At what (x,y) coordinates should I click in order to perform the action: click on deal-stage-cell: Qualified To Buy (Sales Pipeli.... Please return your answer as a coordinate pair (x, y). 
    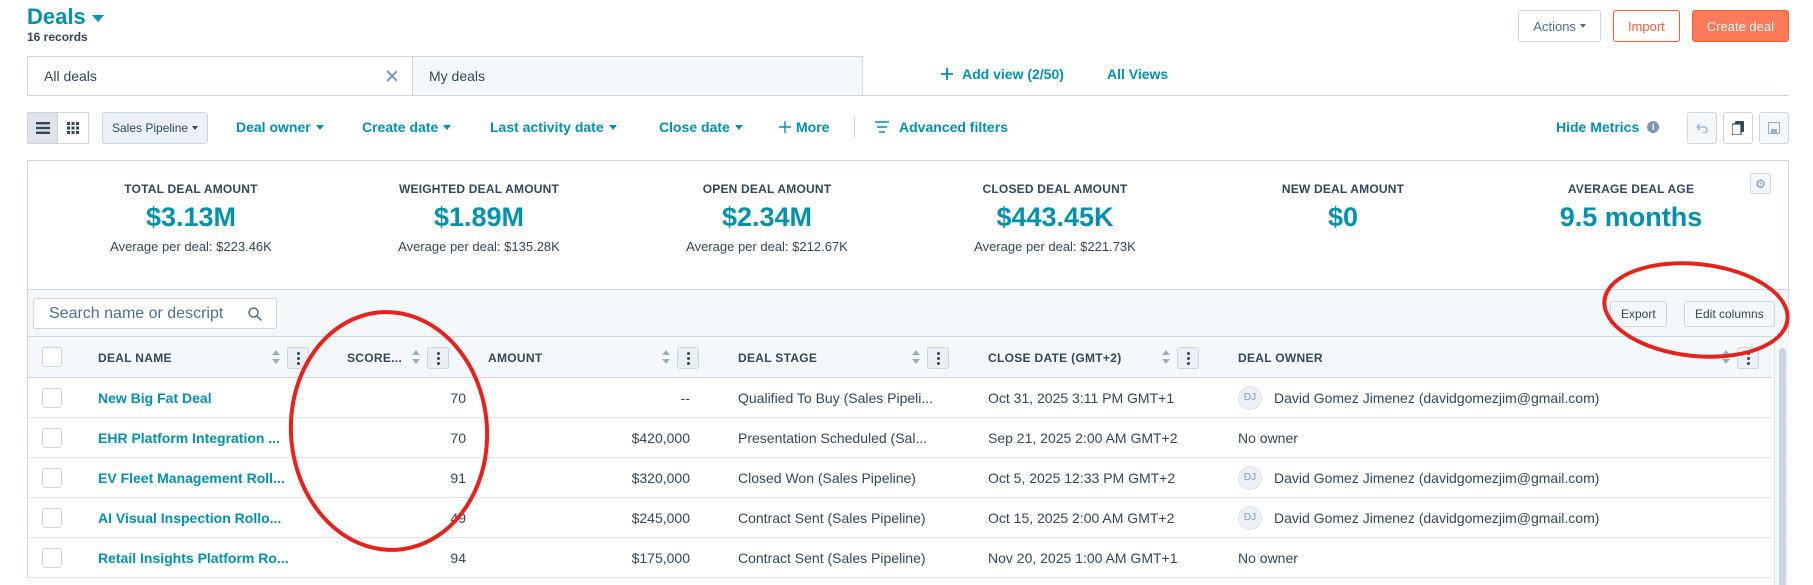
    Looking at the image, I should click on (836, 397).